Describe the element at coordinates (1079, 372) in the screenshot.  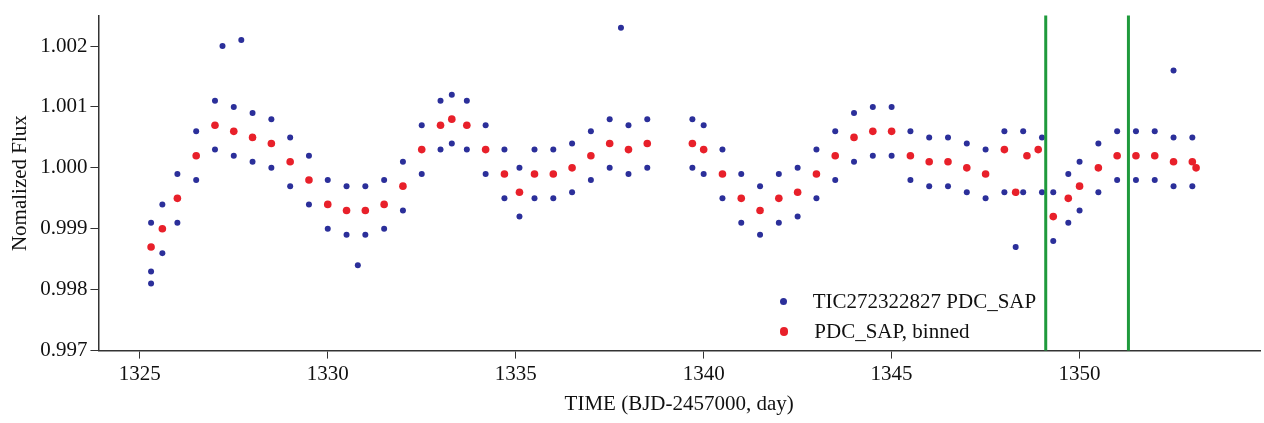
I see `x-tick-label: 1350` at that location.